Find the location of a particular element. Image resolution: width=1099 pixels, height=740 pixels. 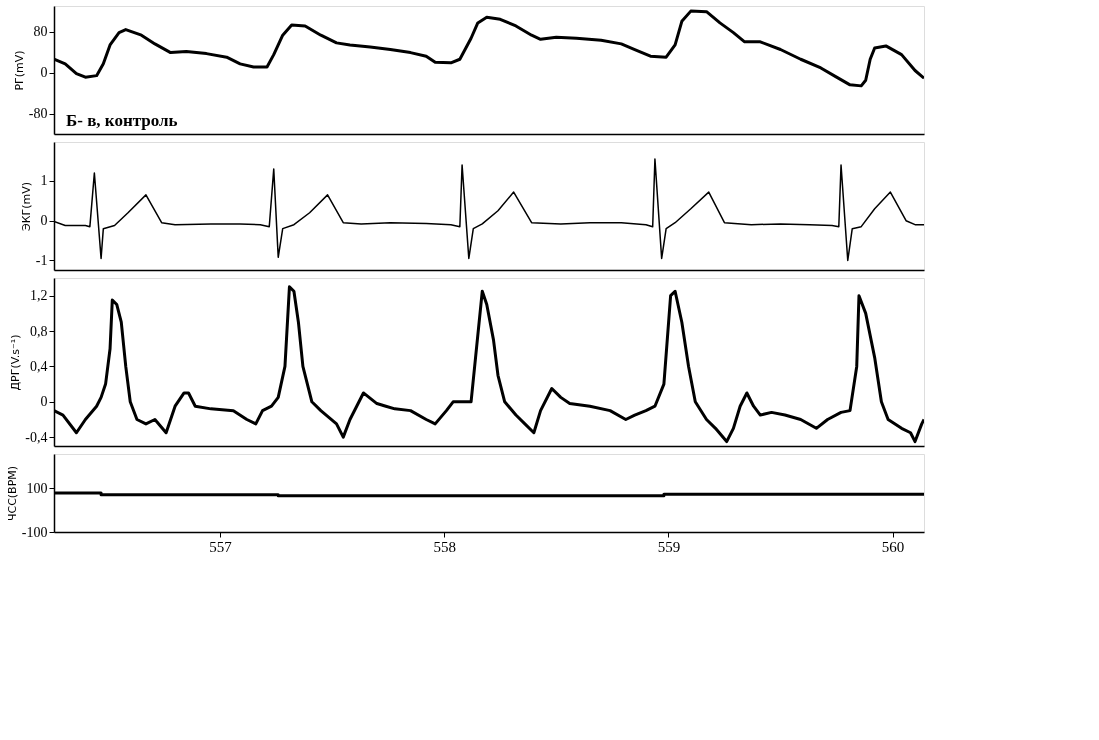

x-tick-label: 558 is located at coordinates (444, 546).